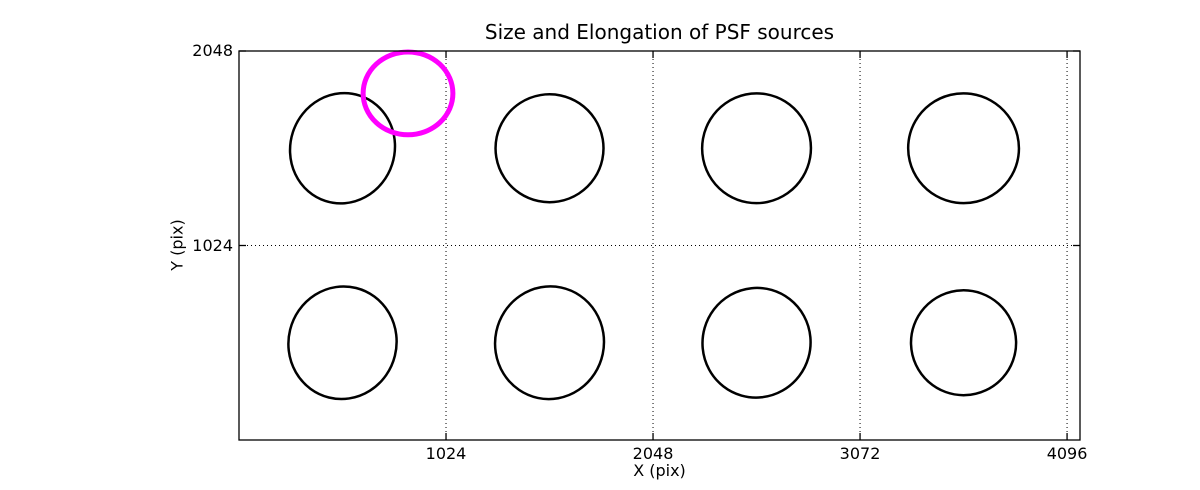  I want to click on highlight-ellipse, so click(408, 93).